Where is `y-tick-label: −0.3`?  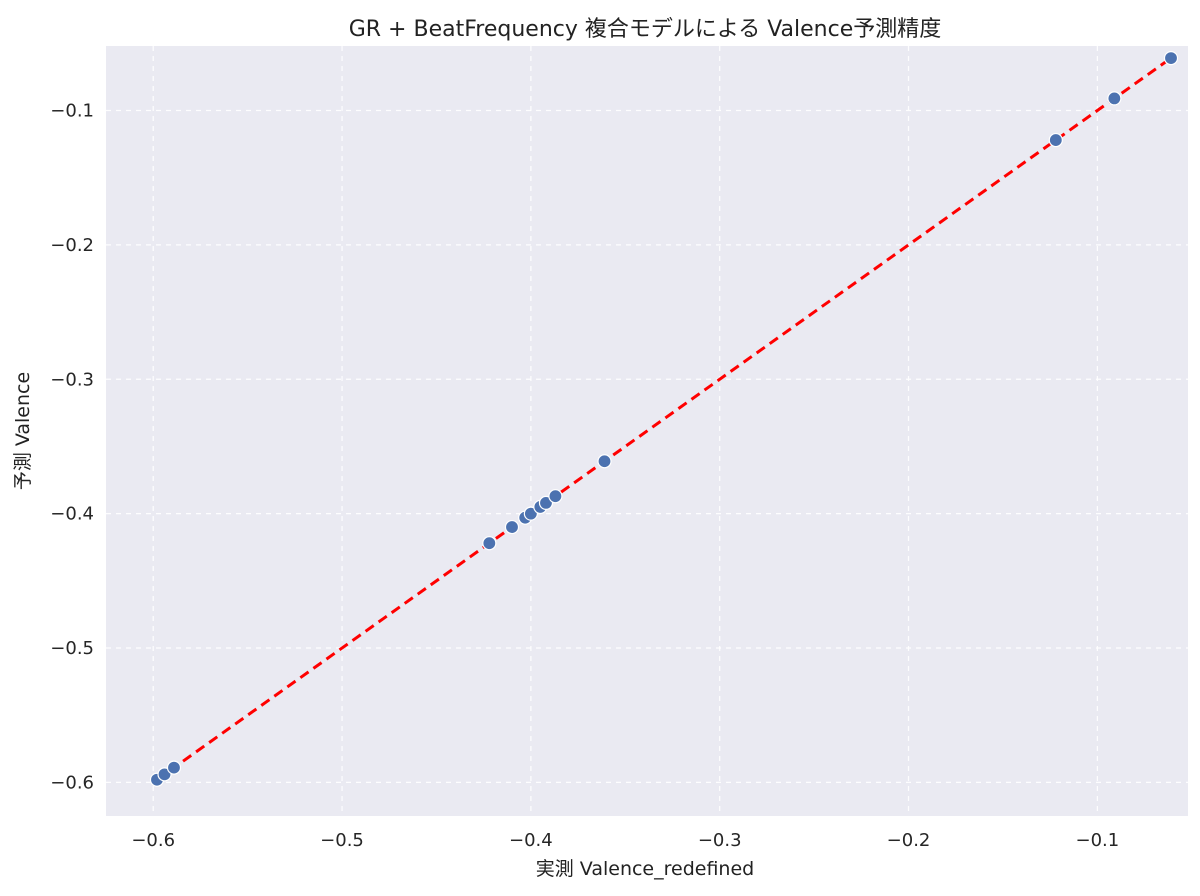 y-tick-label: −0.3 is located at coordinates (72, 379).